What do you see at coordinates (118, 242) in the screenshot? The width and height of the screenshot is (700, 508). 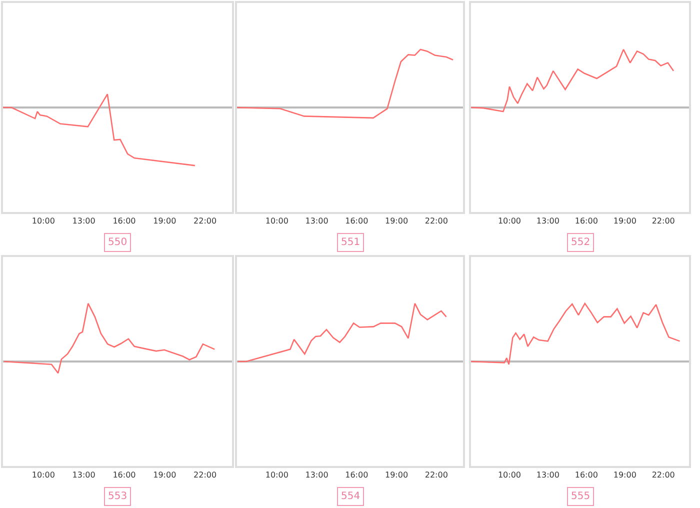 I see `x-axis-title: 550` at bounding box center [118, 242].